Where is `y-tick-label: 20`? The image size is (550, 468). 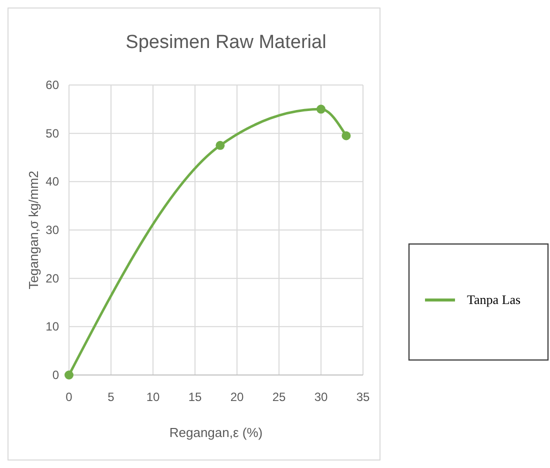 y-tick-label: 20 is located at coordinates (53, 278).